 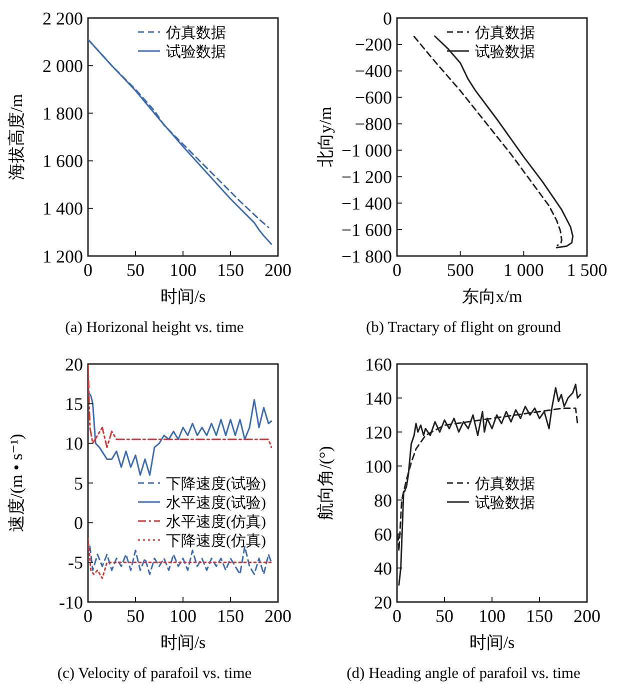 What do you see at coordinates (154, 673) in the screenshot?
I see `text: (c) Velocity of parafoil vs. time` at bounding box center [154, 673].